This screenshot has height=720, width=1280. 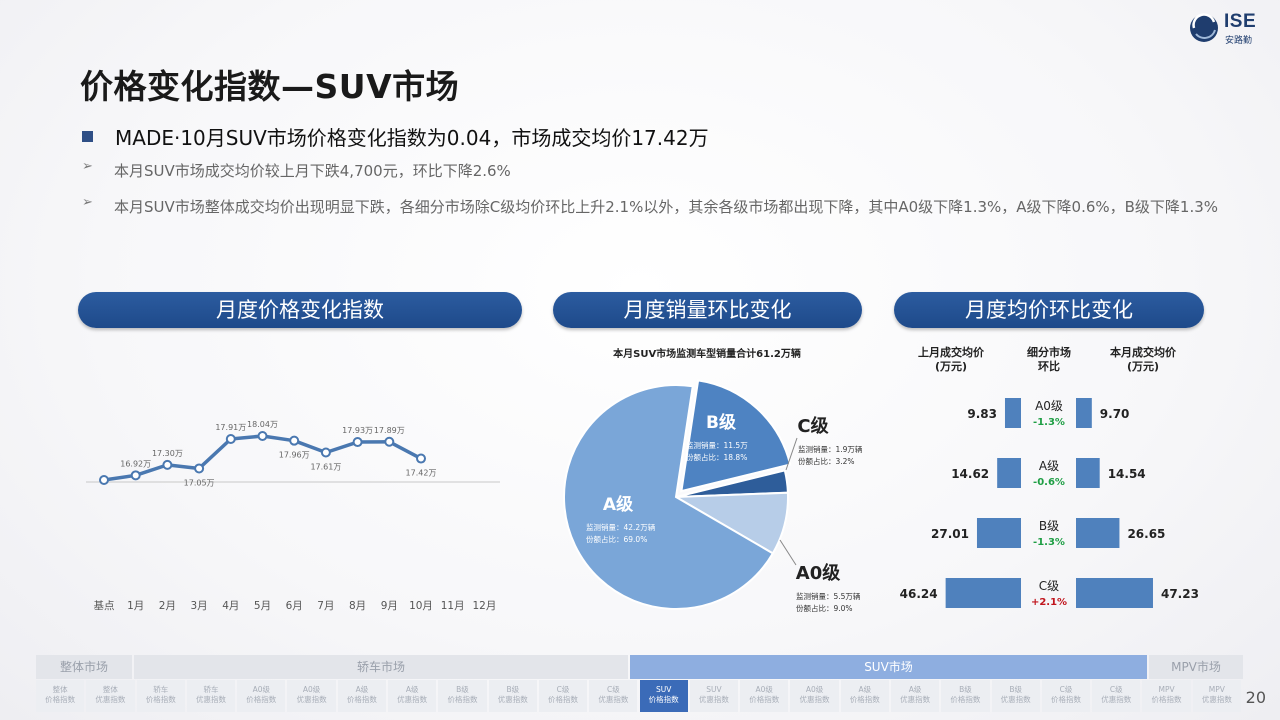 What do you see at coordinates (663, 689) in the screenshot?
I see `nav-sub-item-segment: SUV` at bounding box center [663, 689].